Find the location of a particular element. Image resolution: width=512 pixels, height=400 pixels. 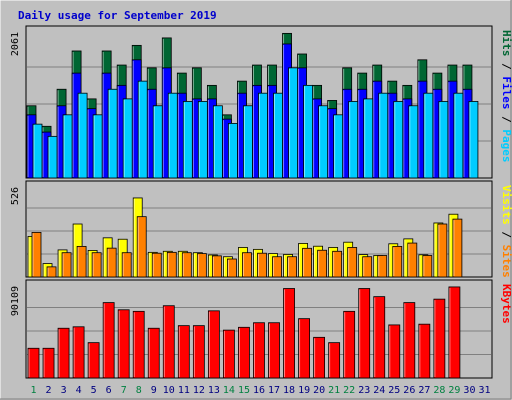

day-tick-6: 6 is located at coordinates (109, 390).